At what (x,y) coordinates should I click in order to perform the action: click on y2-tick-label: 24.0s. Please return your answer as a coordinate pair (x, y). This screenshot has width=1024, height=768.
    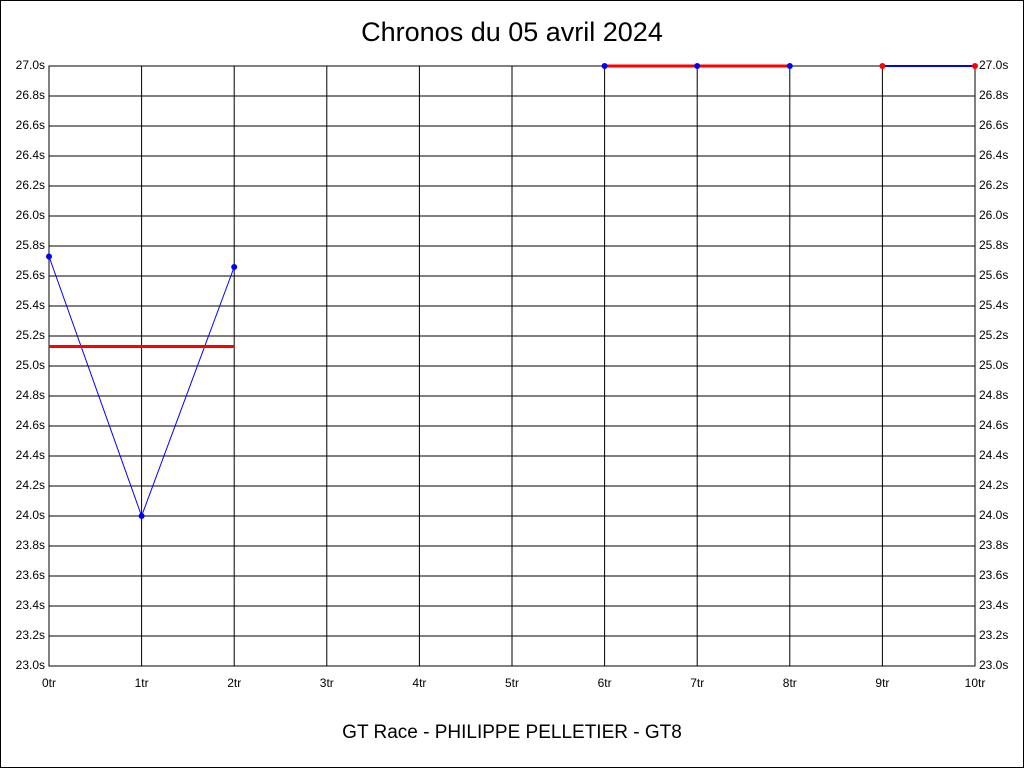
    Looking at the image, I should click on (993, 515).